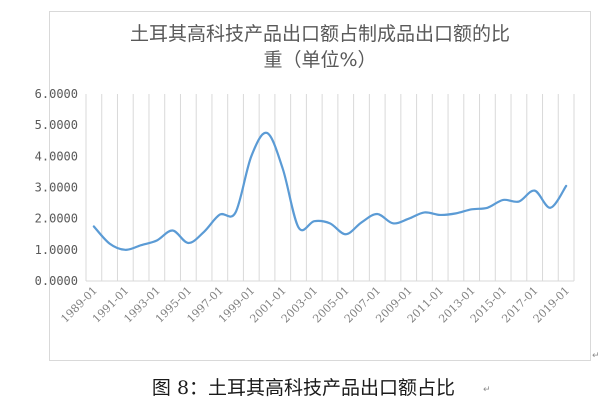  What do you see at coordinates (320, 60) in the screenshot?
I see `chart-title-line2: 重（单位%）` at bounding box center [320, 60].